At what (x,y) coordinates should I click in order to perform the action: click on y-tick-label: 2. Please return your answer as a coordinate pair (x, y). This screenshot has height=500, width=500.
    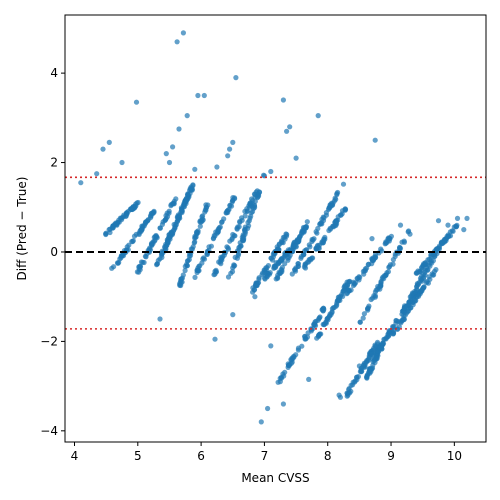
    Looking at the image, I should click on (54, 163).